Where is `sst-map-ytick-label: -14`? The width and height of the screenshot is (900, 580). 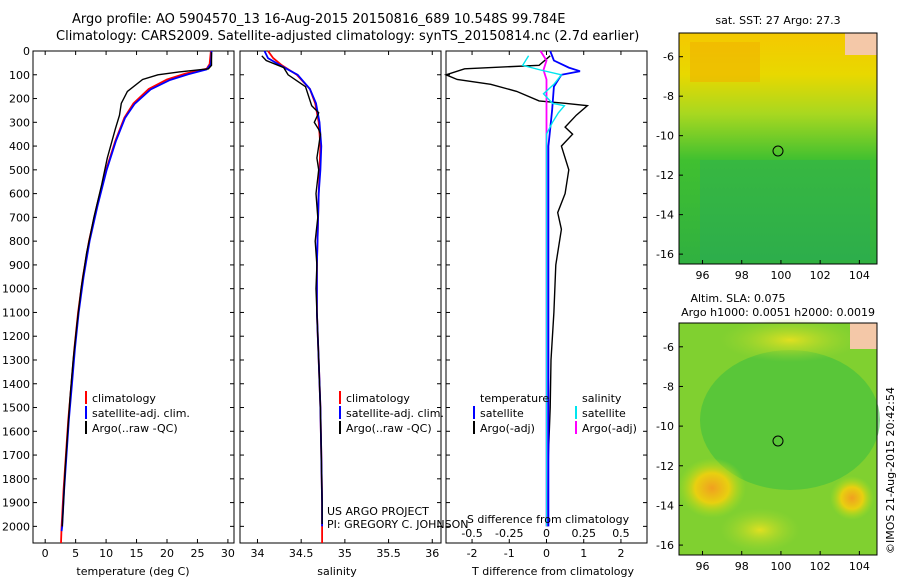
sst-map-ytick-label: -14 is located at coordinates (665, 215).